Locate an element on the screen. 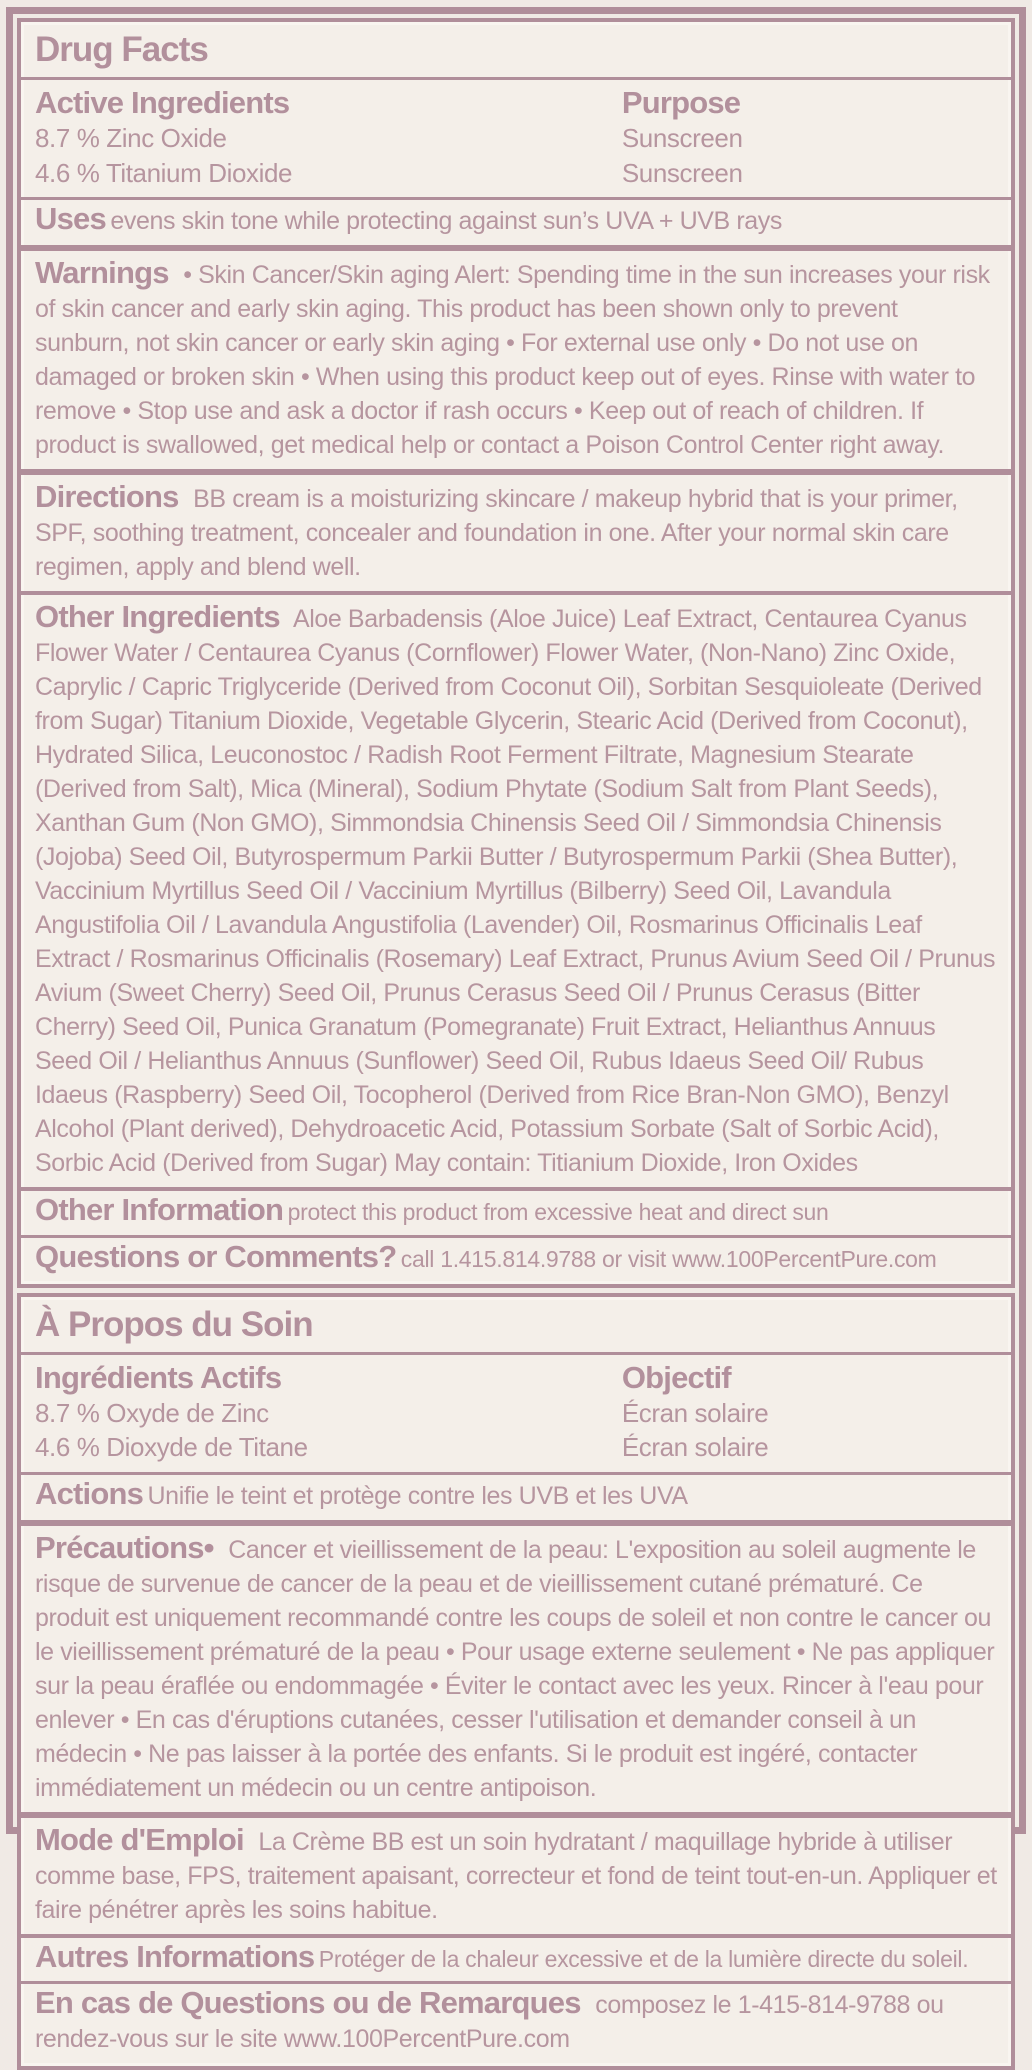 The image size is (1032, 2070). autres-informations-heading-fr: Autres Informations is located at coordinates (175, 1957).